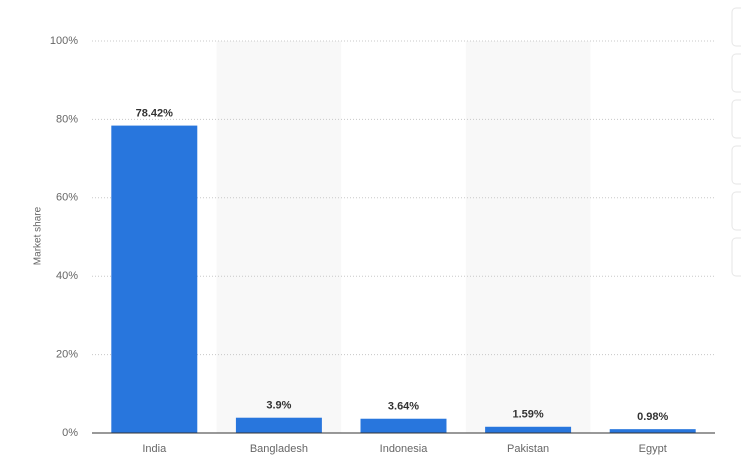 The image size is (741, 473). What do you see at coordinates (155, 113) in the screenshot?
I see `value-label: 78.42%` at bounding box center [155, 113].